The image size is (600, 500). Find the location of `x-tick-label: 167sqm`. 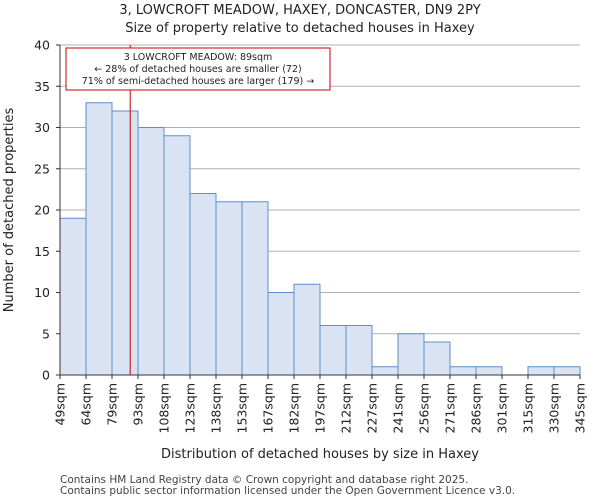

x-tick-label: 167sqm is located at coordinates (268, 408).